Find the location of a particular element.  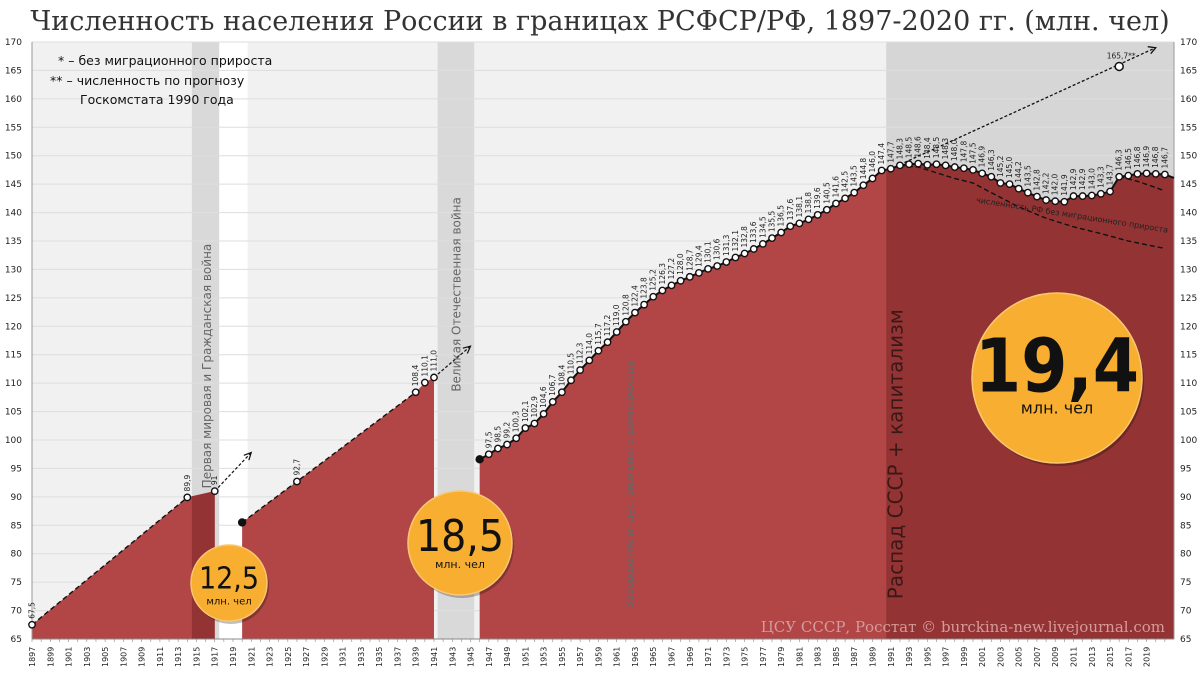

data-label: 120,8 is located at coordinates (625, 305).